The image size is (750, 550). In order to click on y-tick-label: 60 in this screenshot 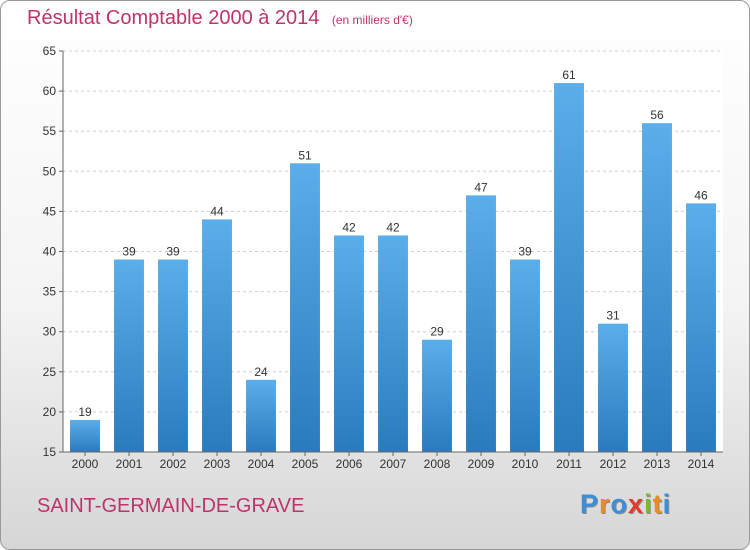, I will do `click(50, 91)`.